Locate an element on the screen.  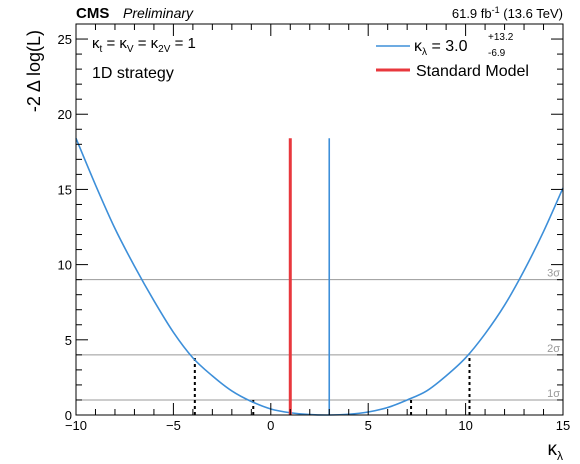
strategy-label: 1D strategy is located at coordinates (133, 73).